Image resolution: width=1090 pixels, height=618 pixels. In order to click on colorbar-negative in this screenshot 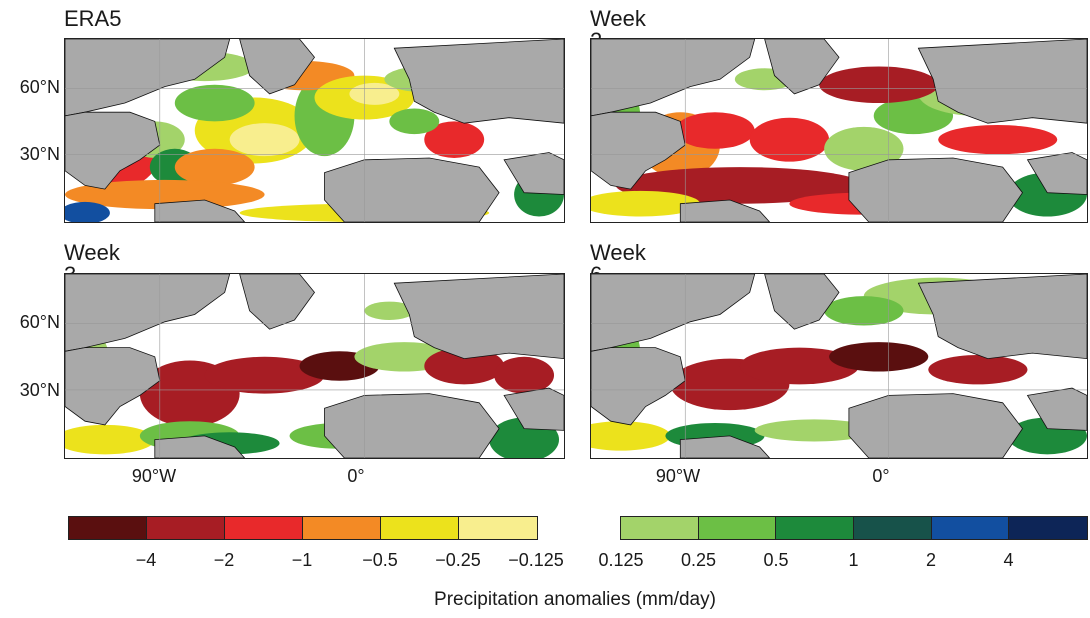, I will do `click(303, 528)`.